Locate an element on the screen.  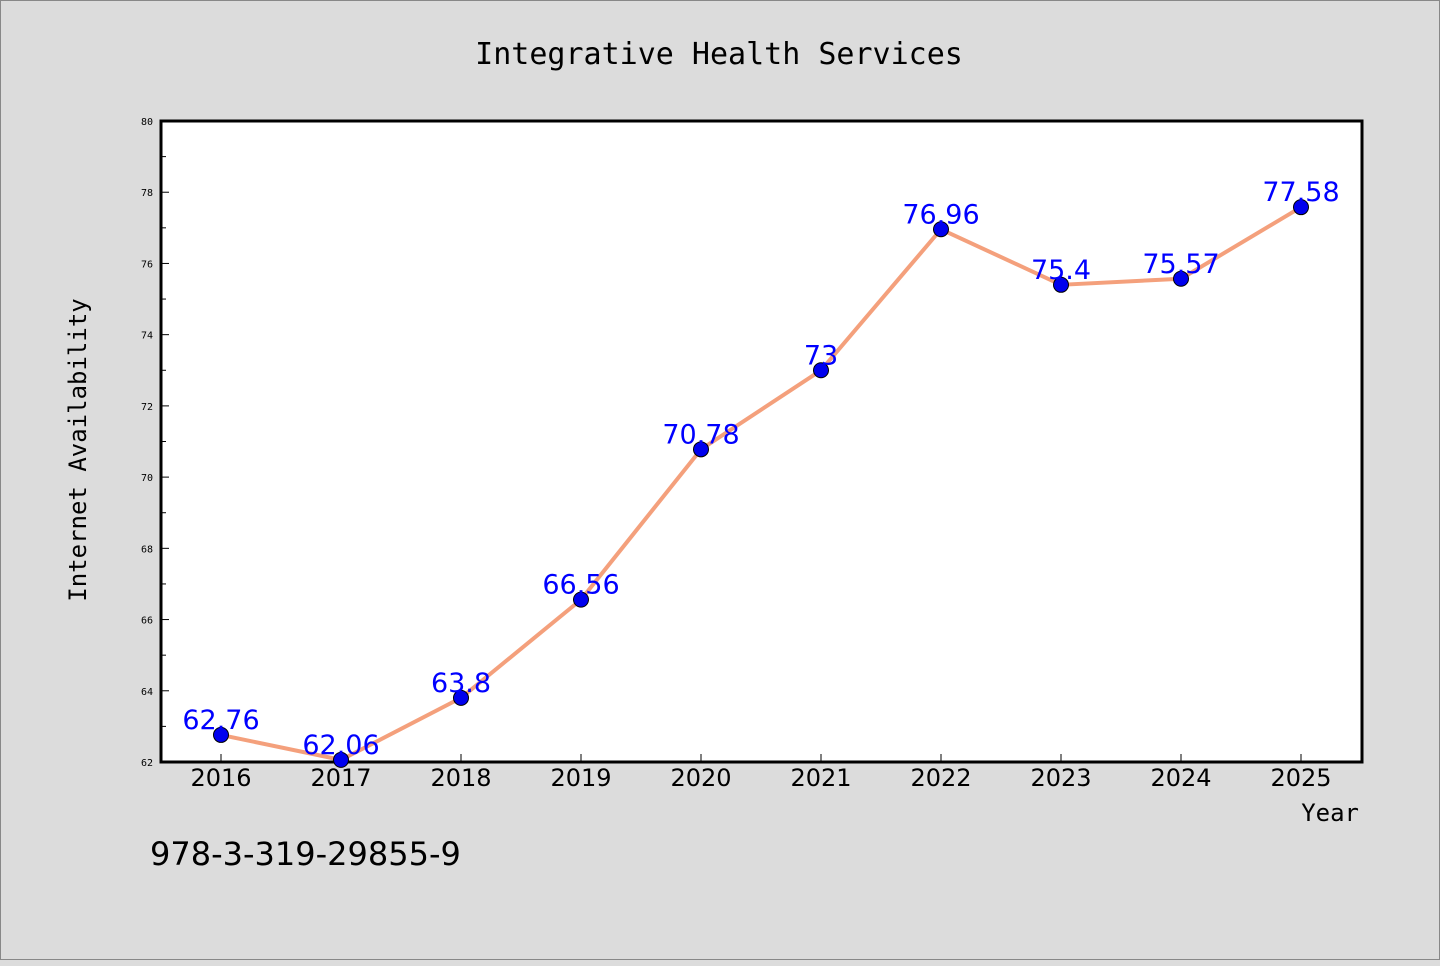
y-tick-label: 64 is located at coordinates (147, 692).